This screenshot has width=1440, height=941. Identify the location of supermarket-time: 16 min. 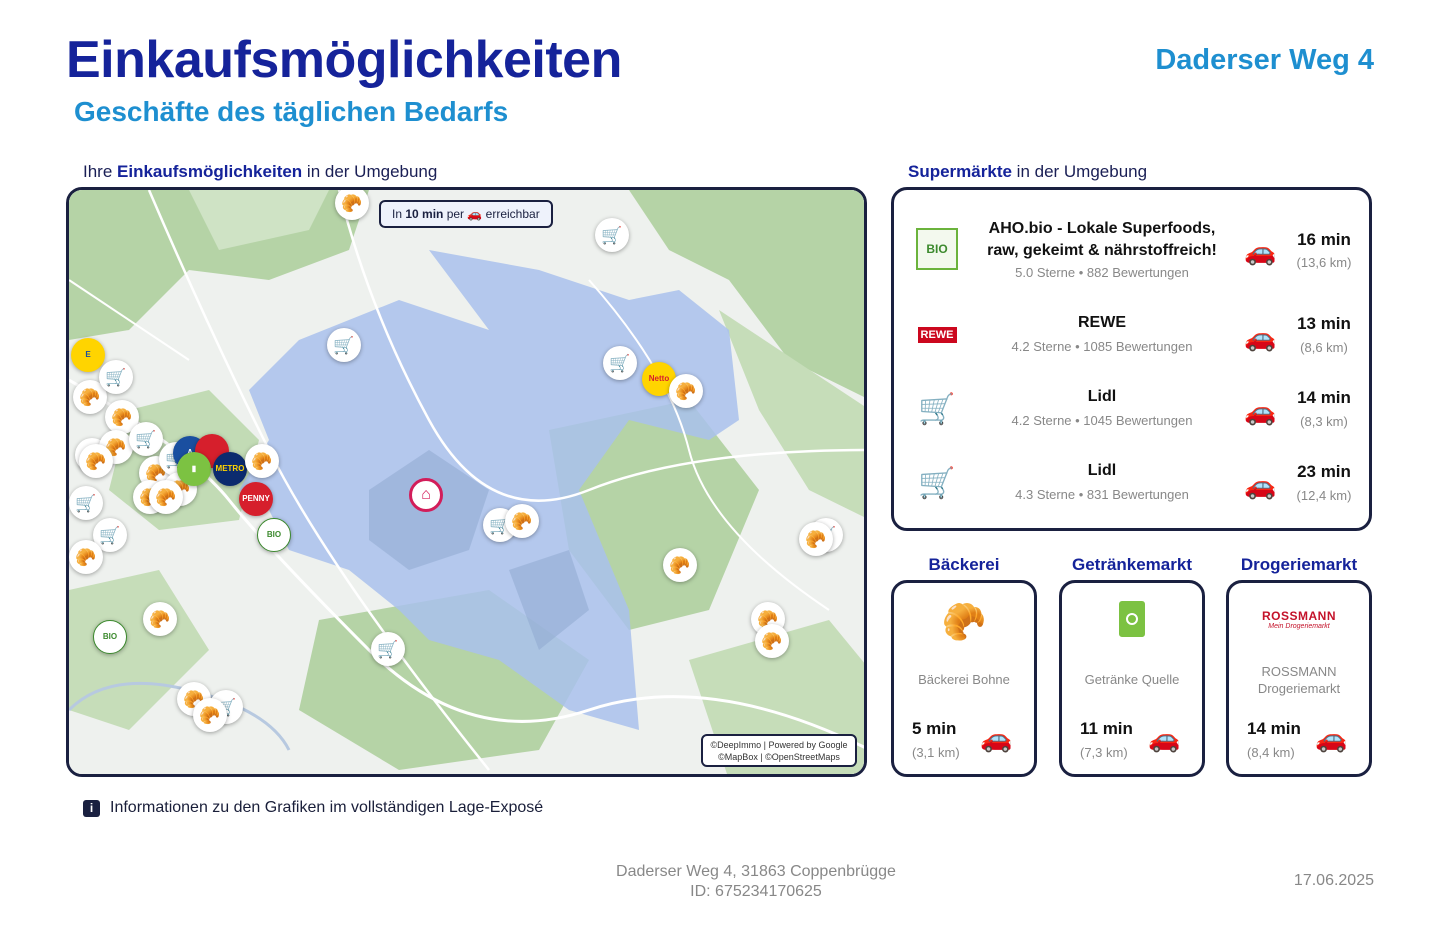
(1324, 239).